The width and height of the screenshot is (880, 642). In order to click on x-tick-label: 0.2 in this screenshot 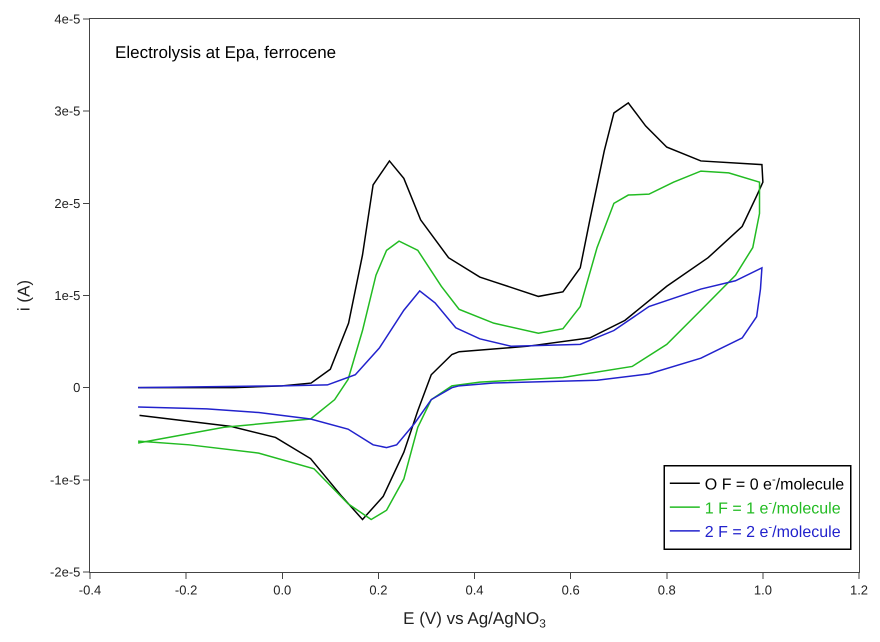, I will do `click(378, 590)`.